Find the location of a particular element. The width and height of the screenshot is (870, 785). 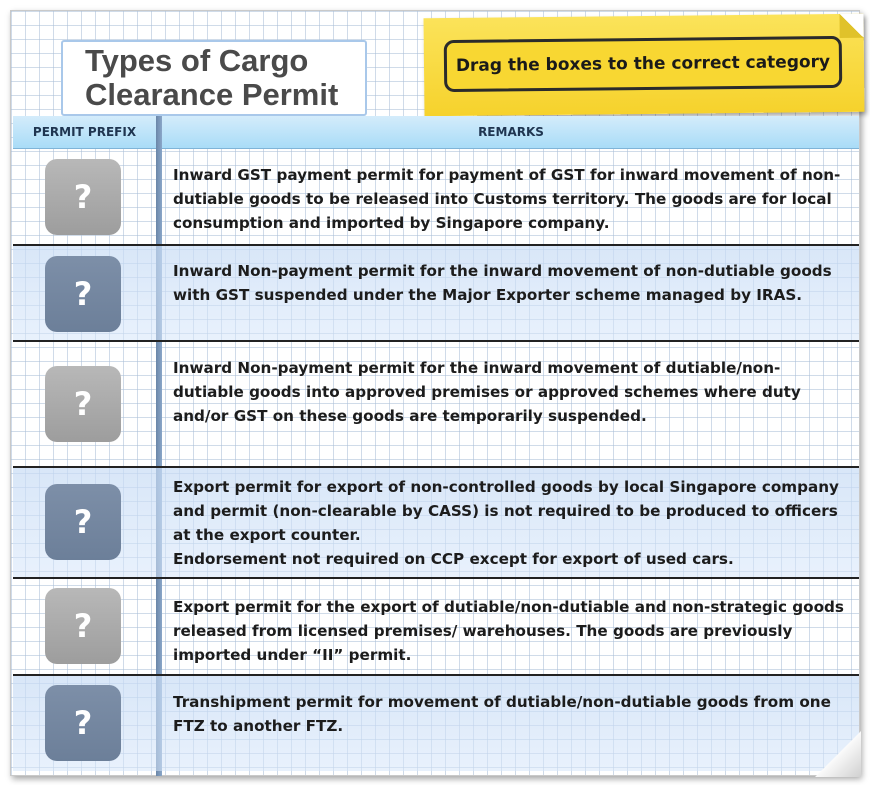

page-title-line-1: Types of Cargo is located at coordinates (197, 60).